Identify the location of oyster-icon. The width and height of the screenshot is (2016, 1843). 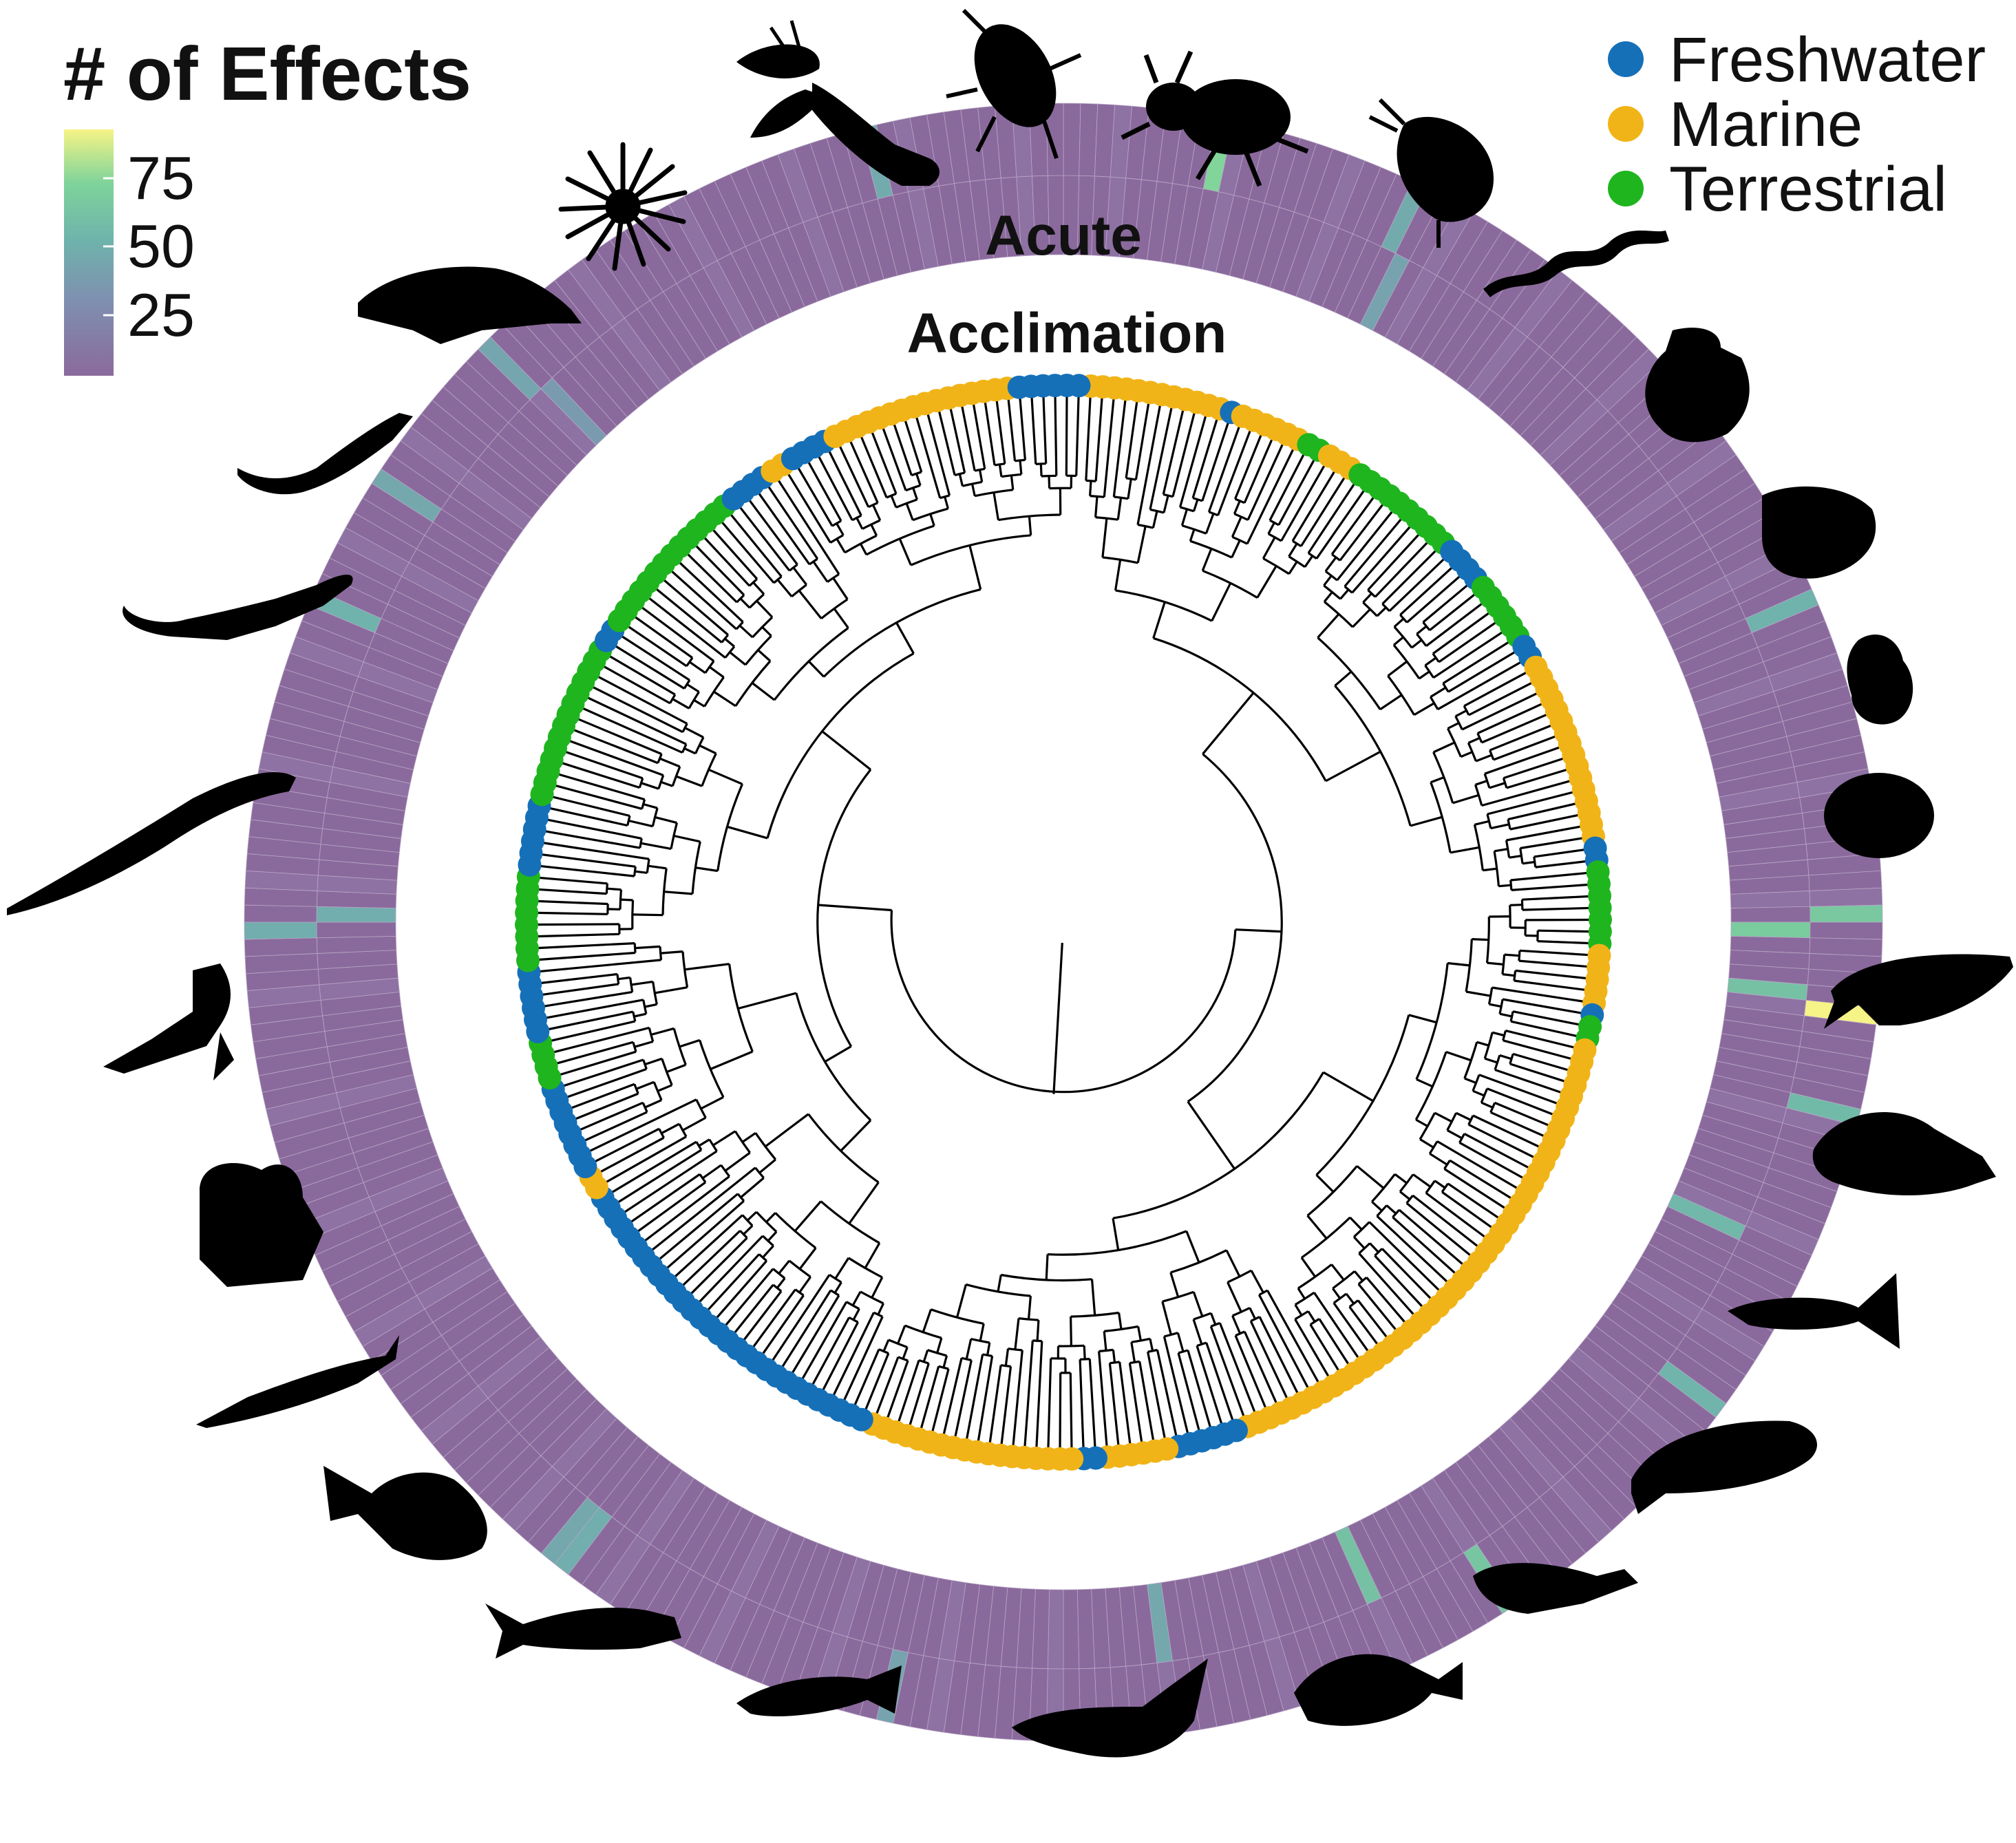
(1879, 815).